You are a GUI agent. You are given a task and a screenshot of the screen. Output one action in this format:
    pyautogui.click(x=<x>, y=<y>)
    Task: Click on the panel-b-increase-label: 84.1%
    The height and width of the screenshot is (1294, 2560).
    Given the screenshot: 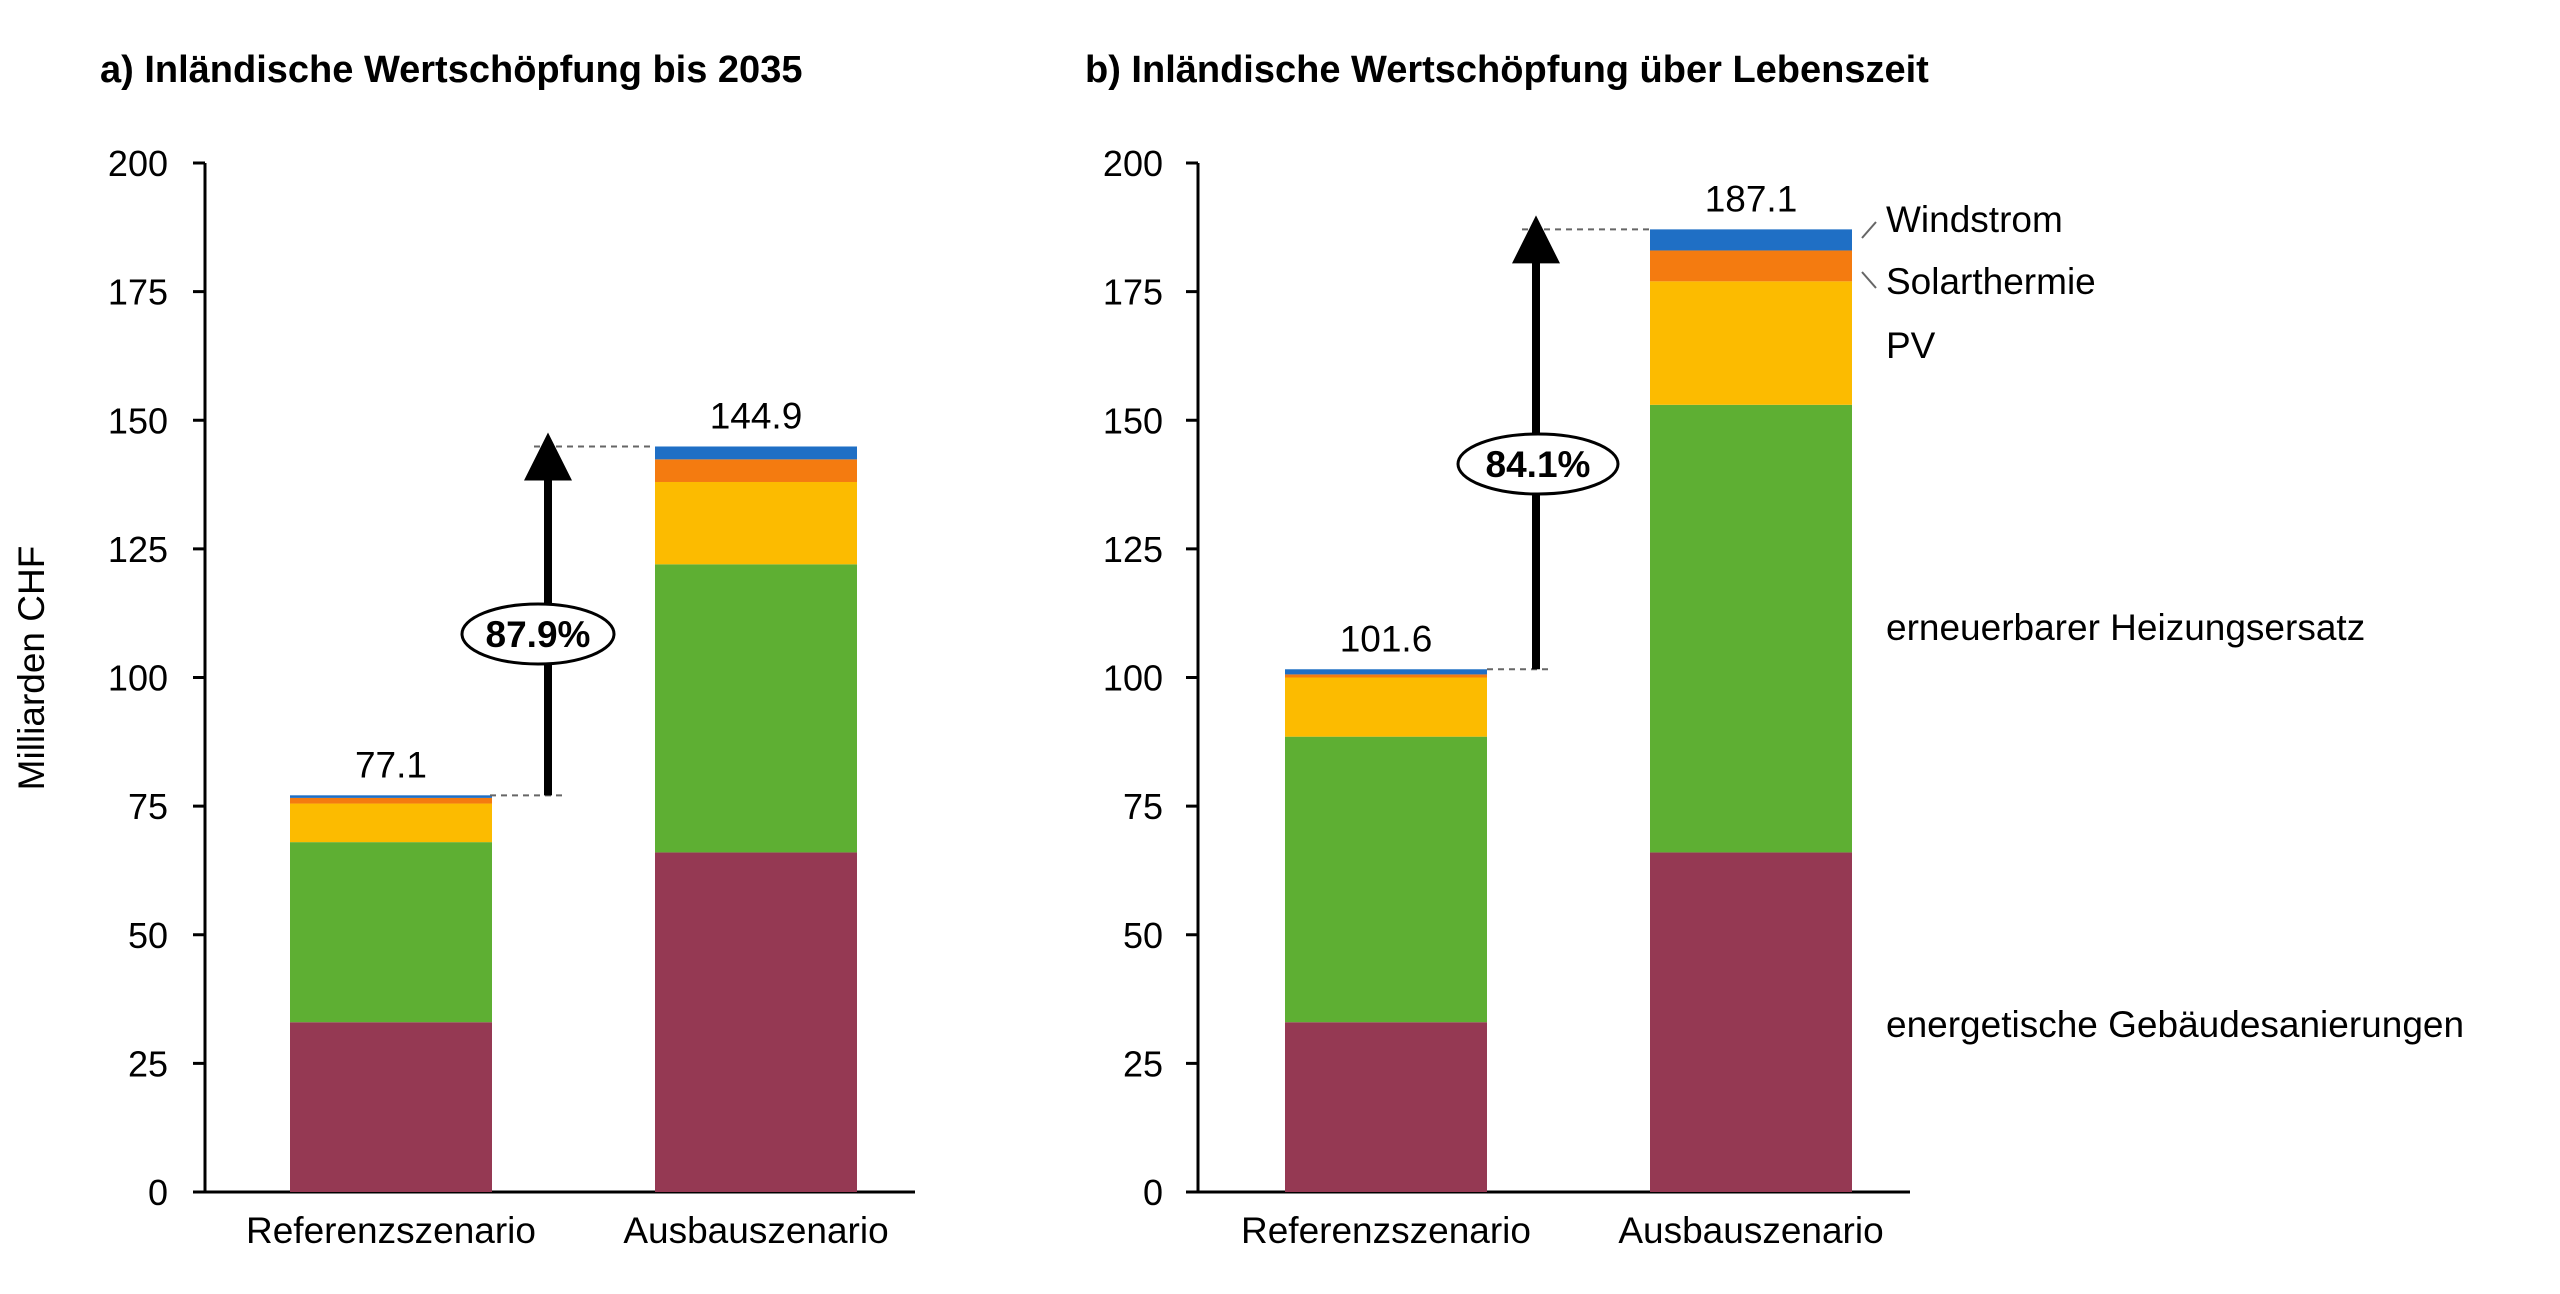 What is the action you would take?
    pyautogui.click(x=1538, y=464)
    